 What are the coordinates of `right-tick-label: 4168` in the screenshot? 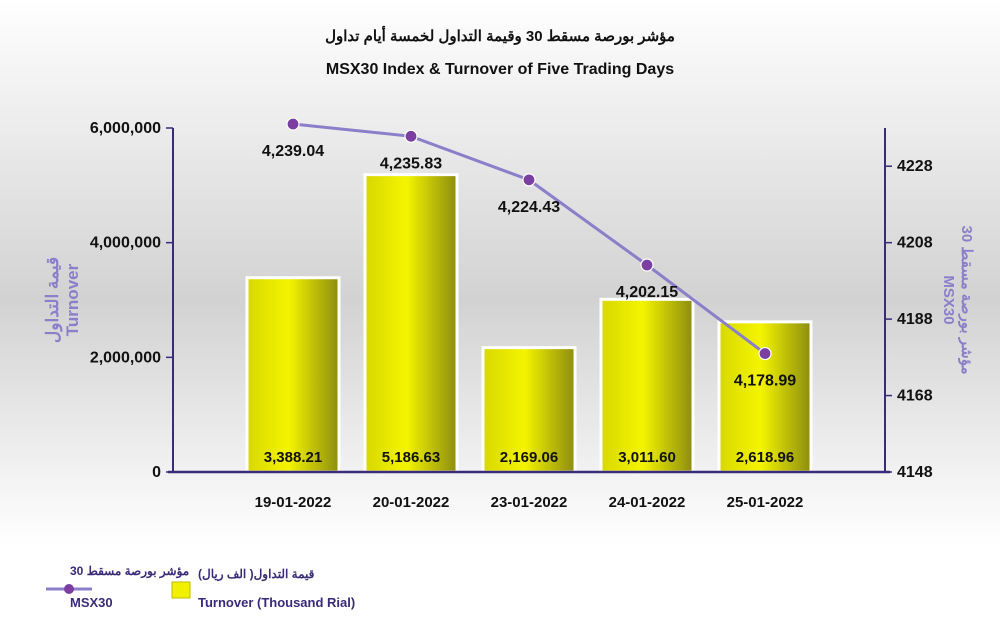 It's located at (915, 396).